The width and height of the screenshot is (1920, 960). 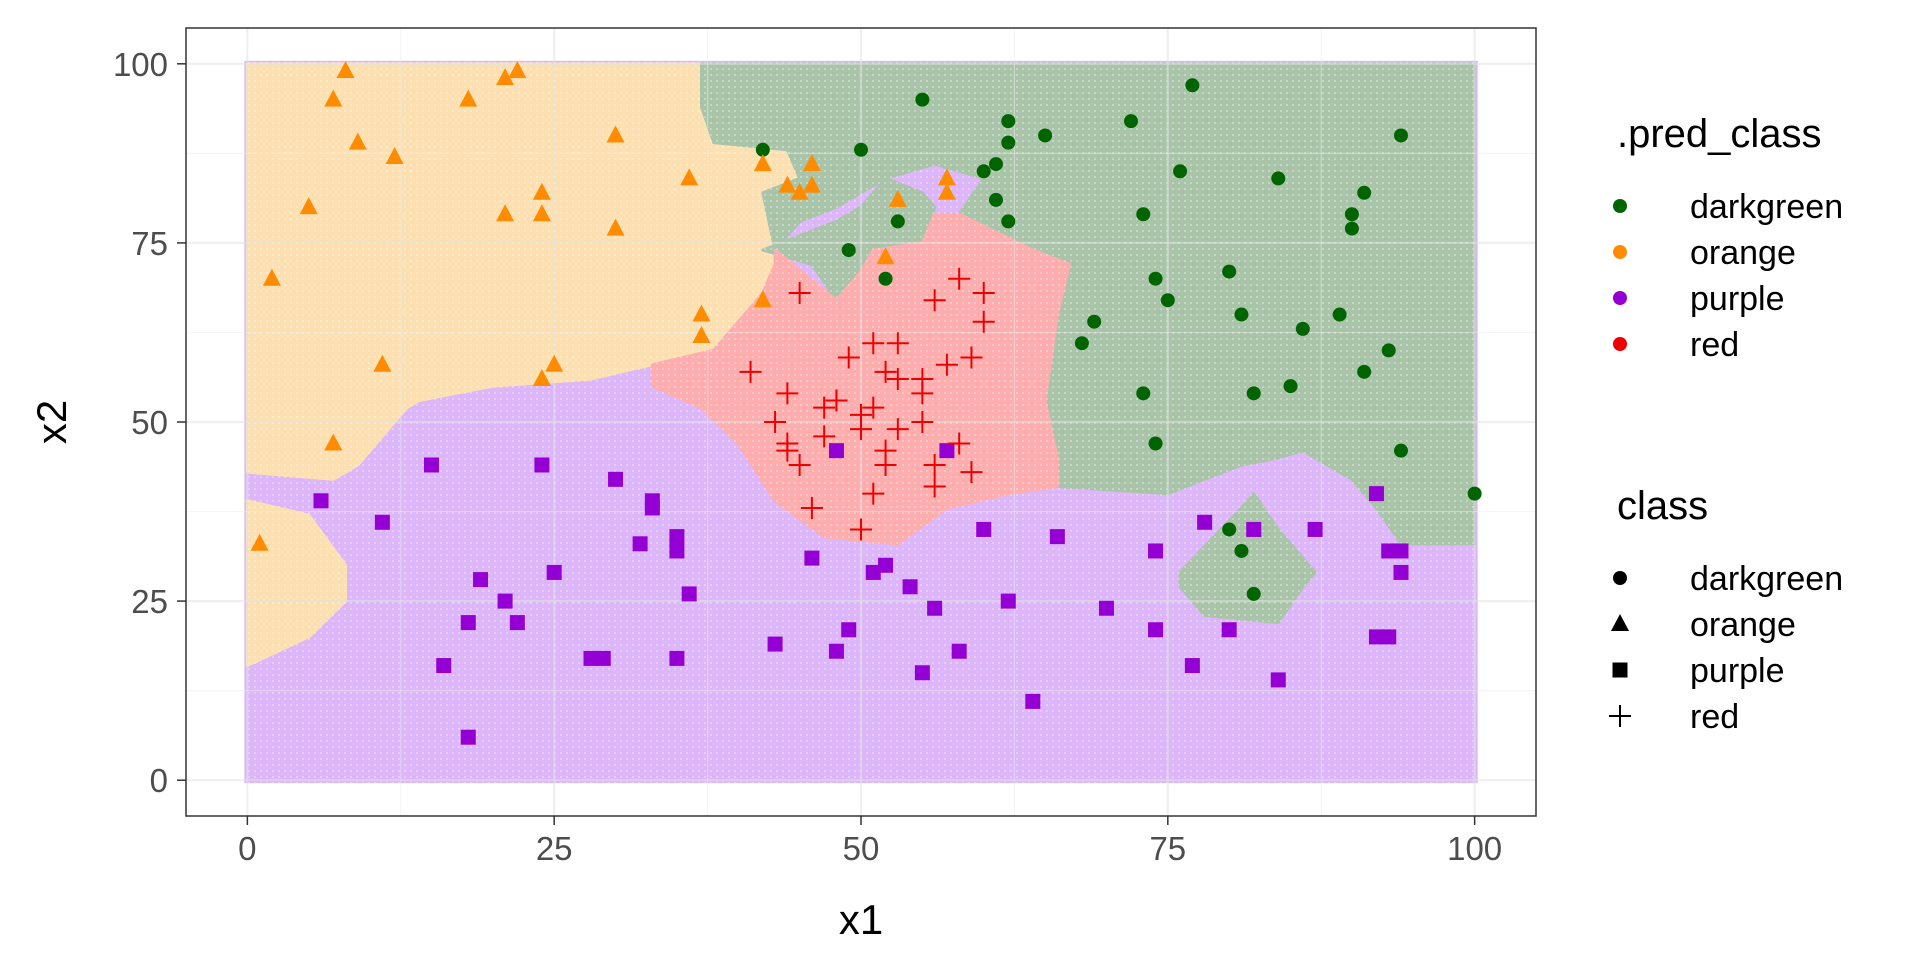 I want to click on legend-class-label-purple: purple, so click(x=1737, y=671).